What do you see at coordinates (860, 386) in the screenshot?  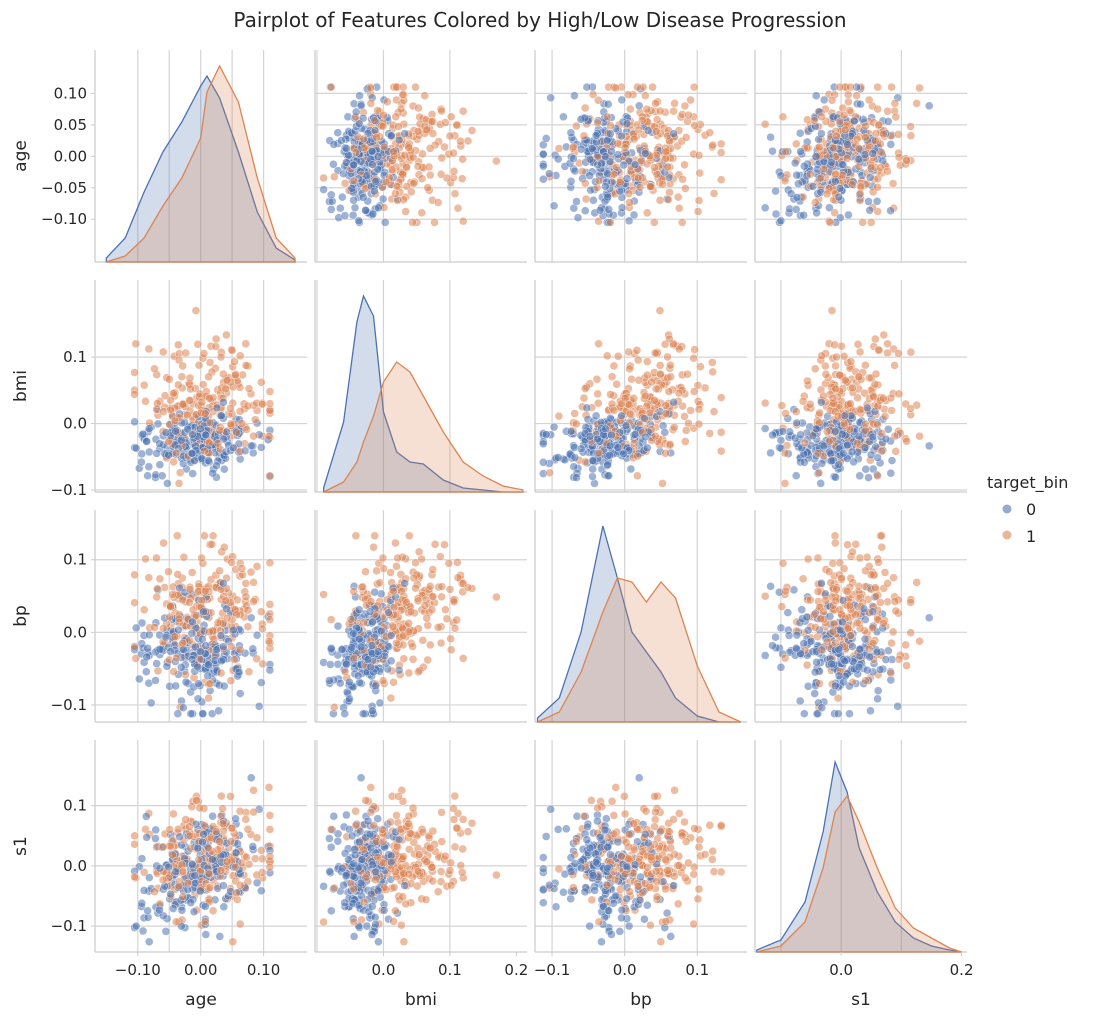 I see `panel-bmi-s1` at bounding box center [860, 386].